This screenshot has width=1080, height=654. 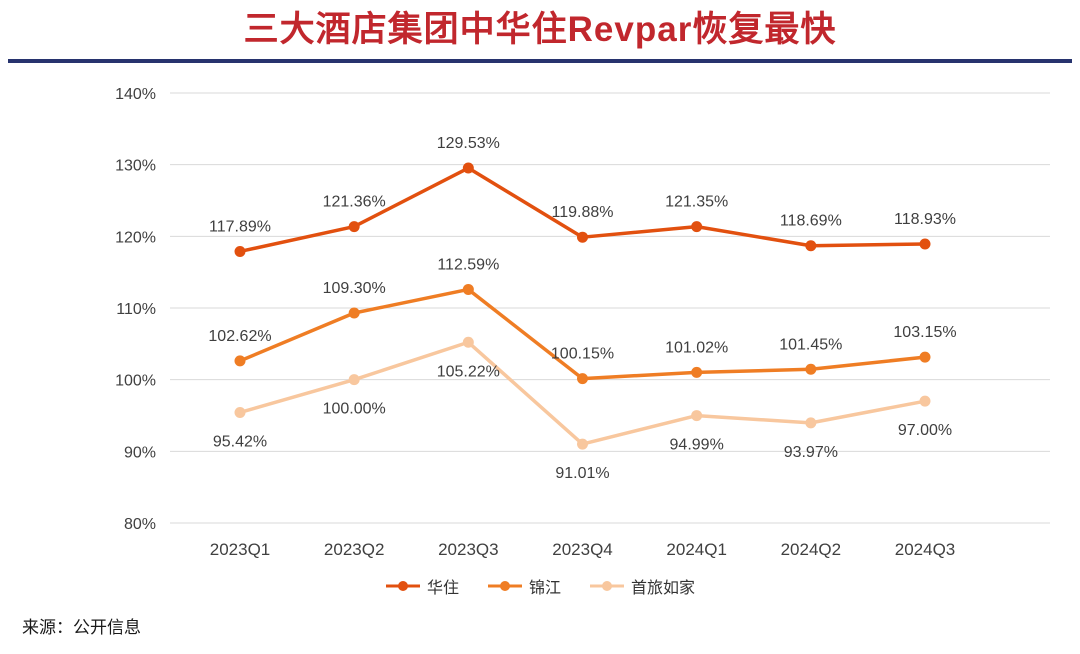 What do you see at coordinates (140, 452) in the screenshot?
I see `y-tick-label: 90%` at bounding box center [140, 452].